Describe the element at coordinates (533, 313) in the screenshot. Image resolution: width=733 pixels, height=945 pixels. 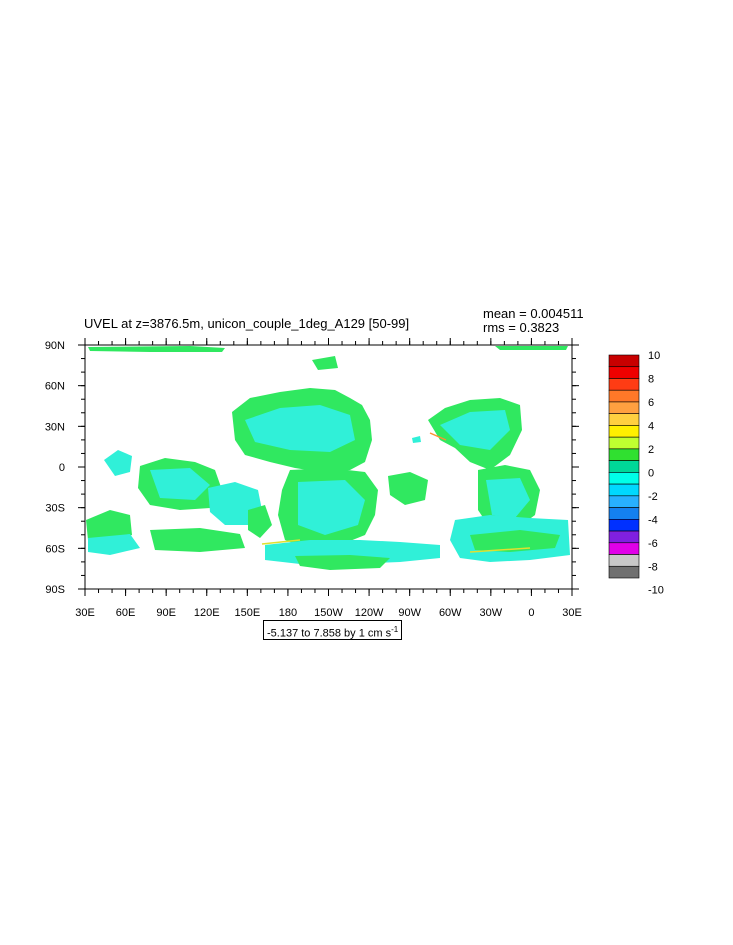
I see `mean-statistic: mean = 0.004511` at that location.